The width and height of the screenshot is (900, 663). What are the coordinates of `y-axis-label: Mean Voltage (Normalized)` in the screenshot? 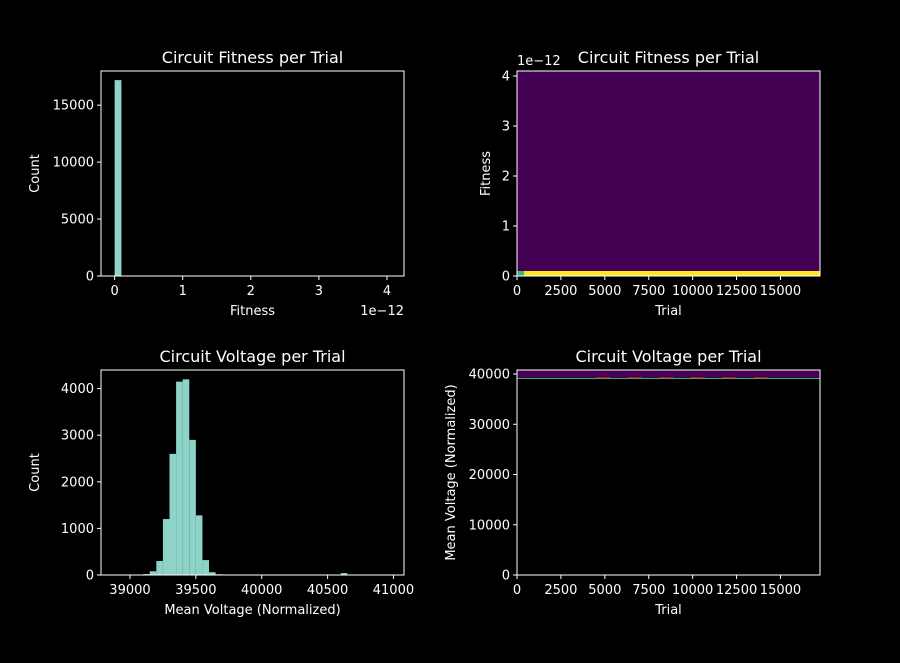 It's located at (451, 472).